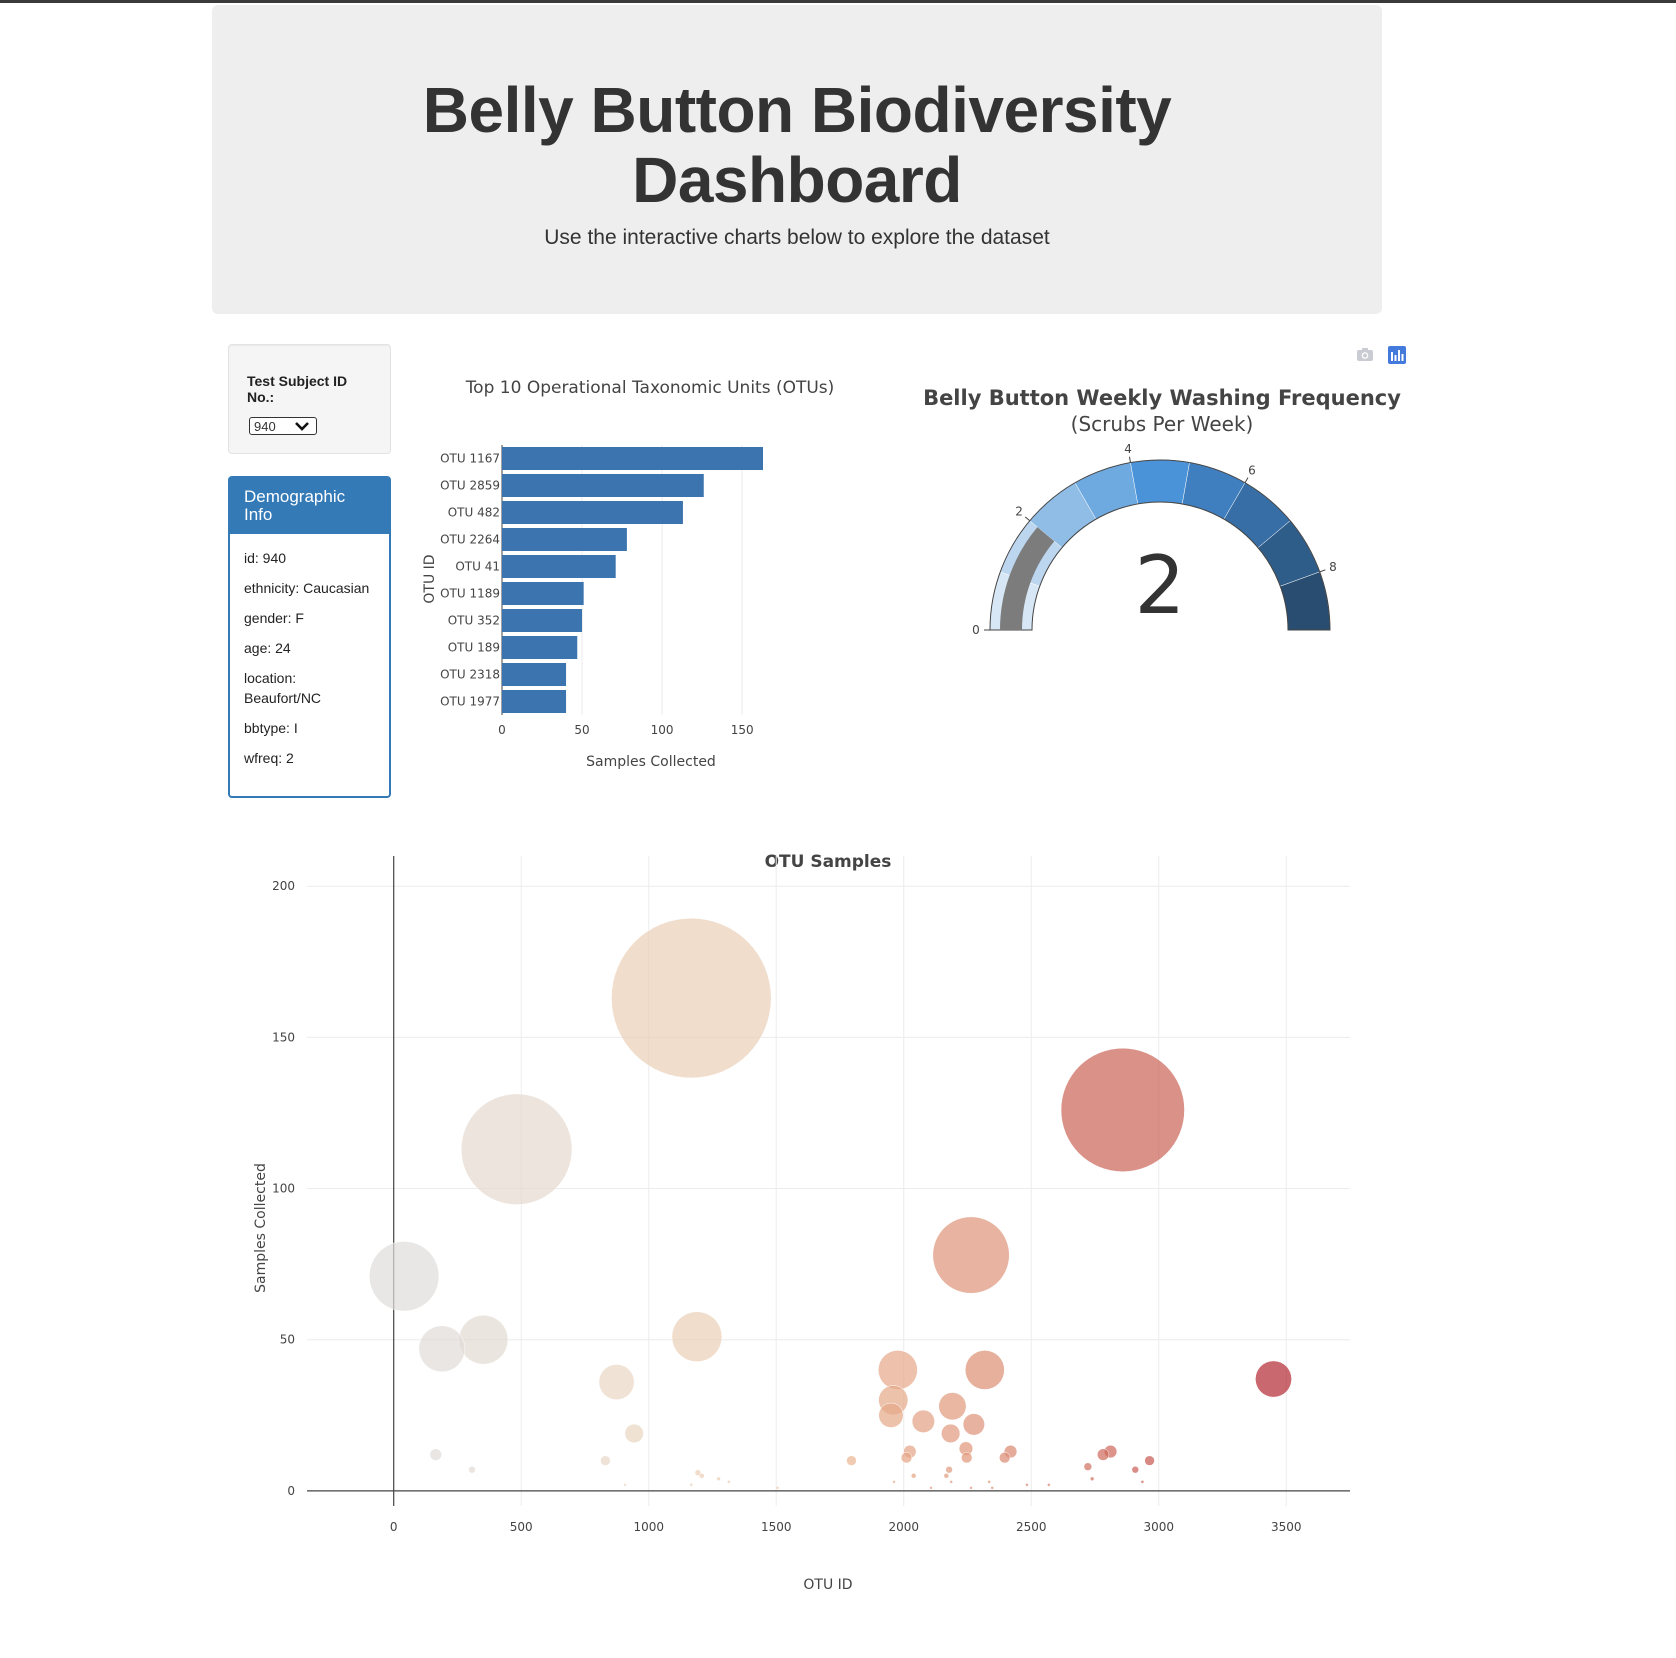 This screenshot has height=1658, width=1676. Describe the element at coordinates (470, 486) in the screenshot. I see `bar-y-tick-label: OTU 2859` at that location.